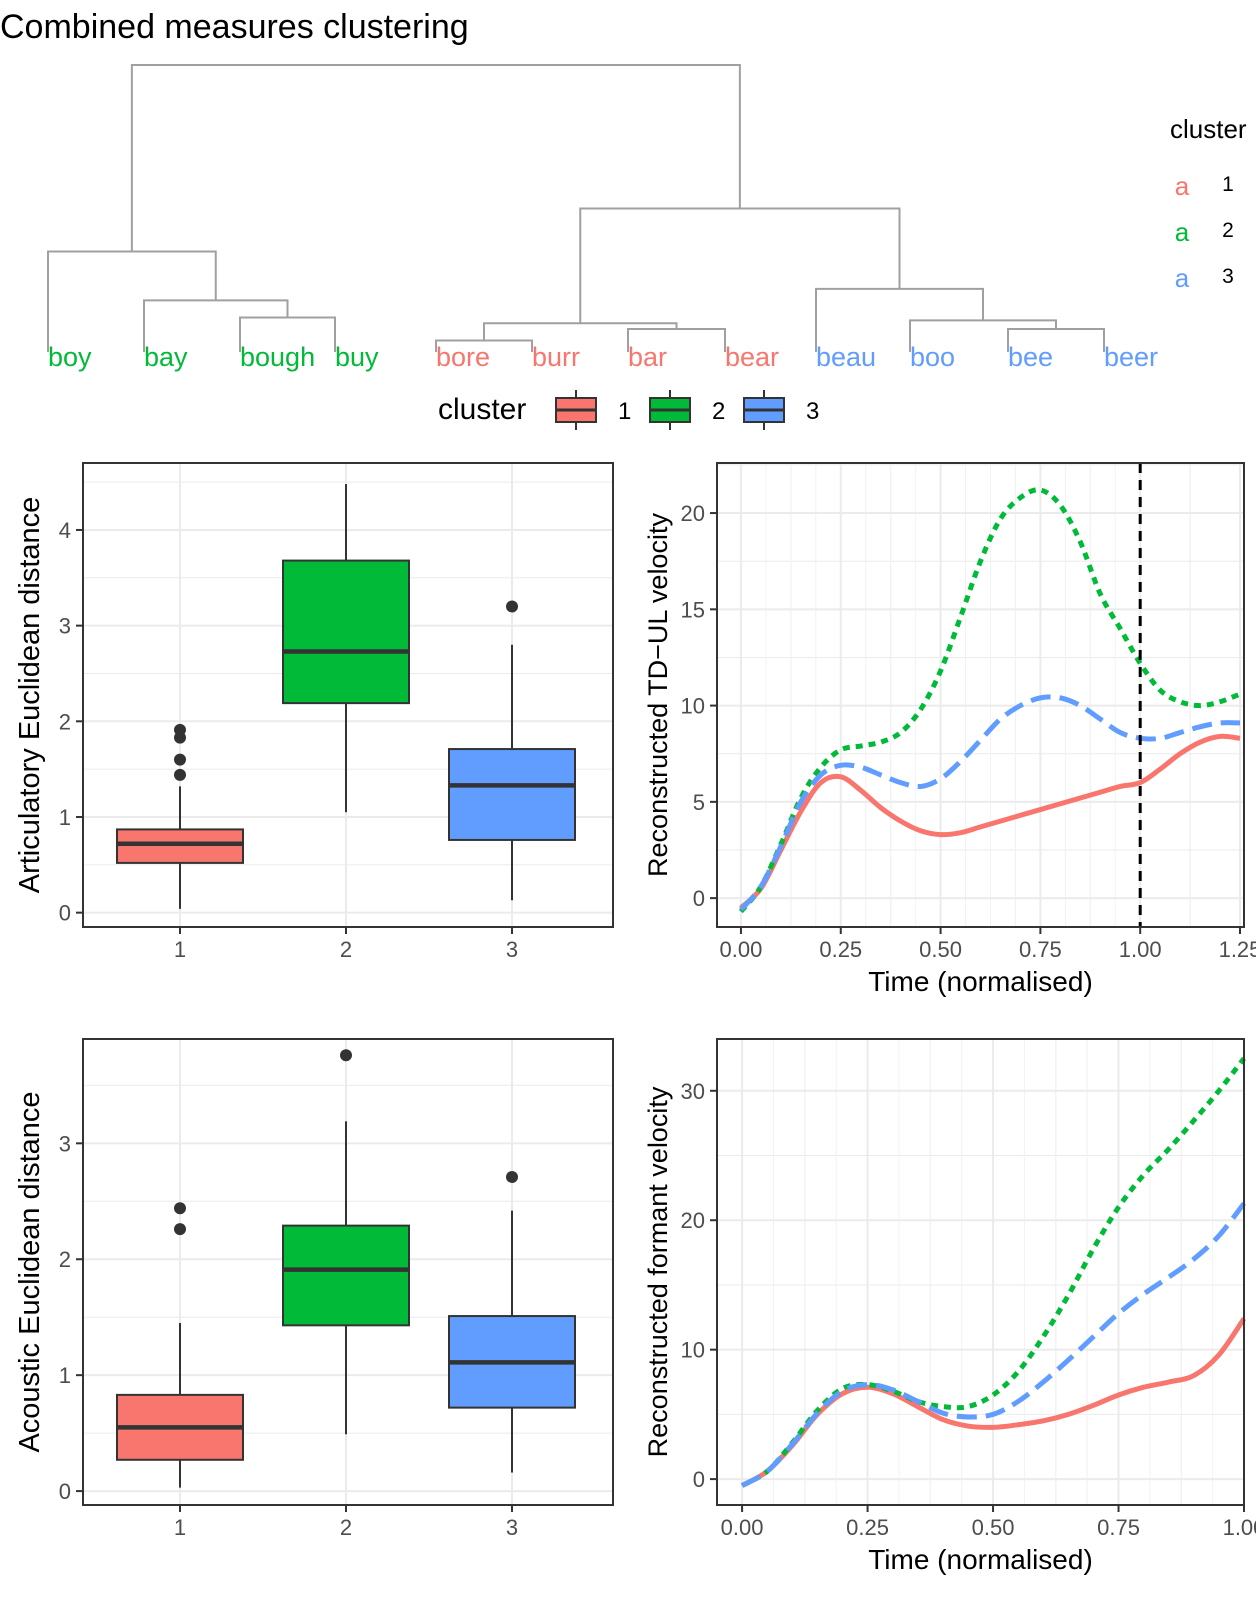  I want to click on box-legend-label-1: 1, so click(624, 411).